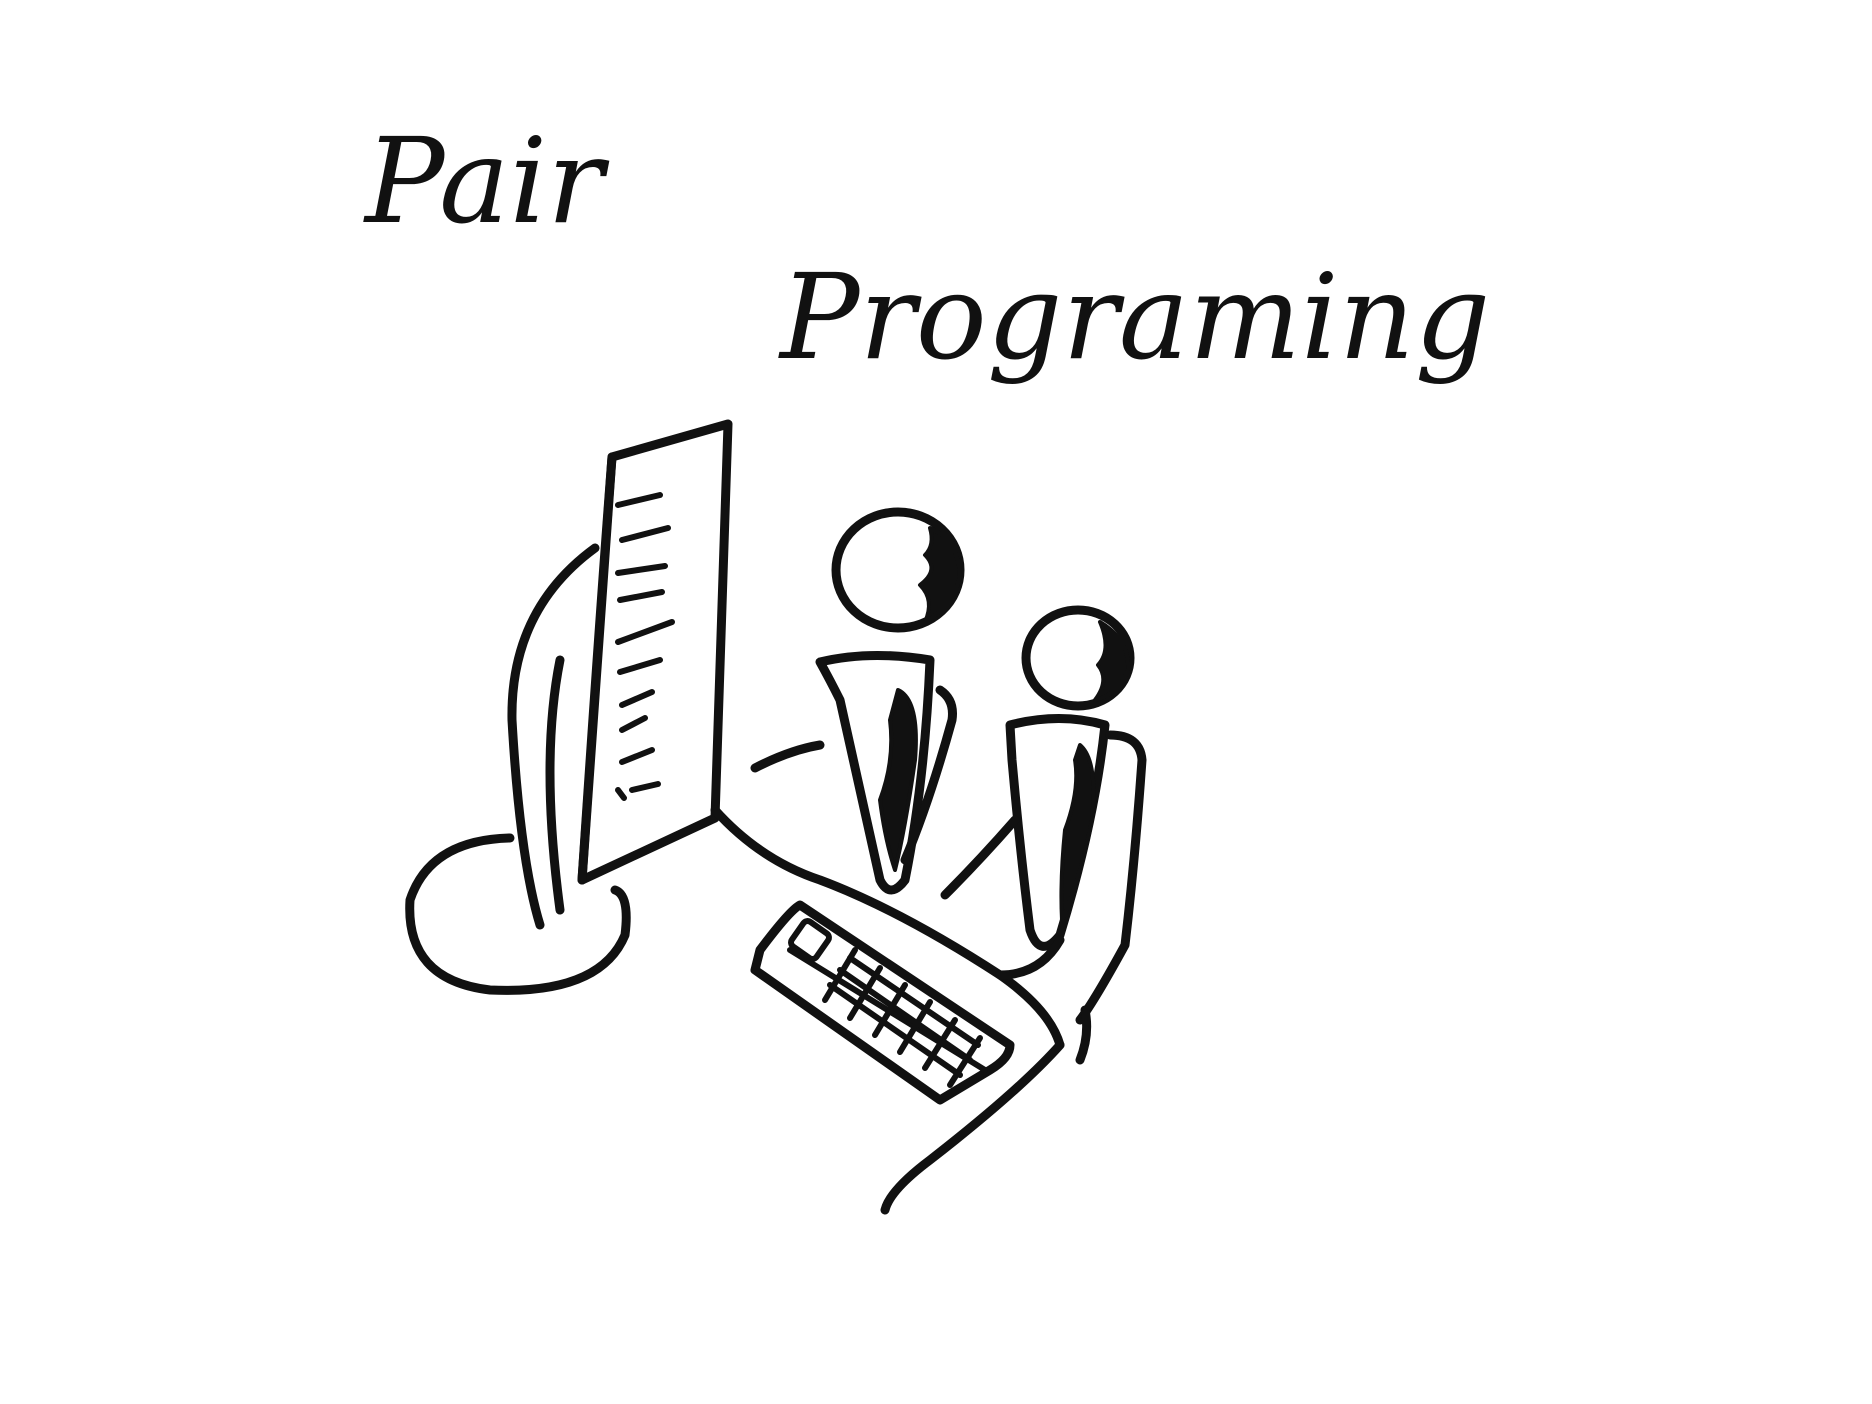 The image size is (1872, 1404). What do you see at coordinates (902, 1017) in the screenshot?
I see `keyboard-keys` at bounding box center [902, 1017].